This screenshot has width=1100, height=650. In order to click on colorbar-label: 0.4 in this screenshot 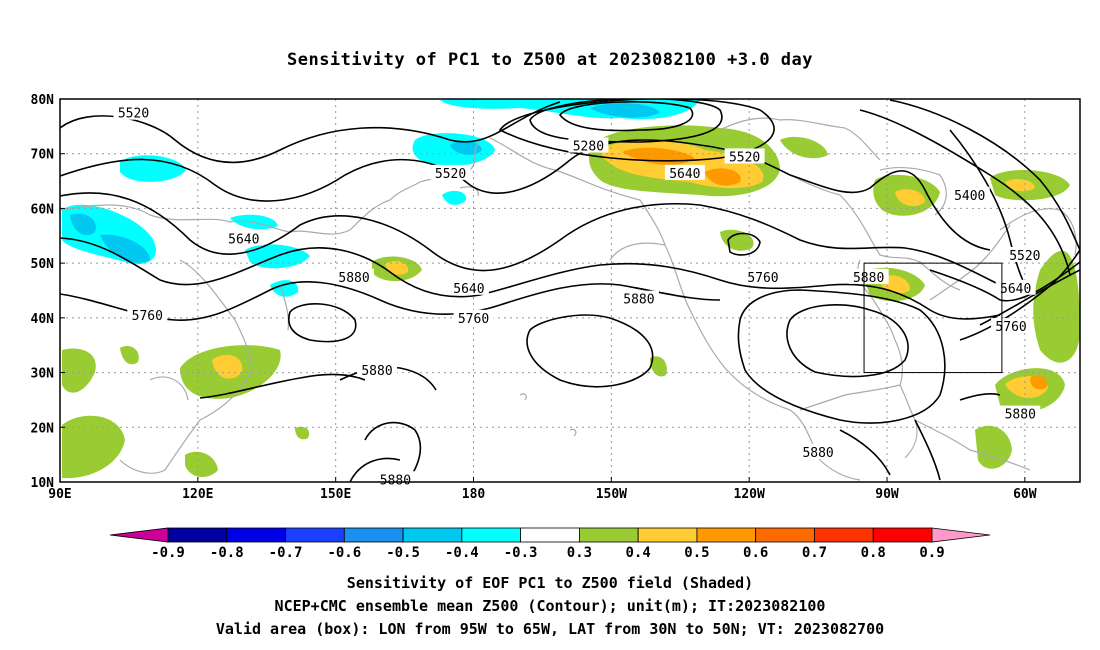, I will do `click(638, 553)`.